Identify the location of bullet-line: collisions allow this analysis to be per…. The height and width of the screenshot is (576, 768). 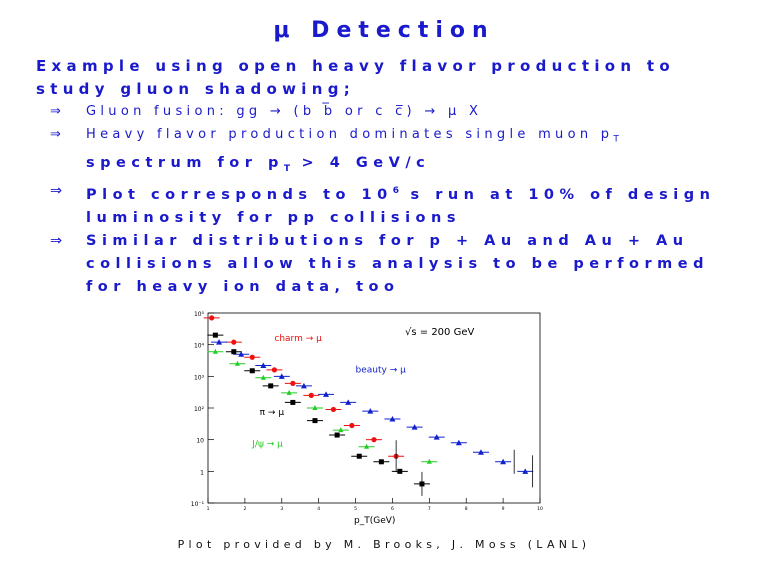
(397, 264).